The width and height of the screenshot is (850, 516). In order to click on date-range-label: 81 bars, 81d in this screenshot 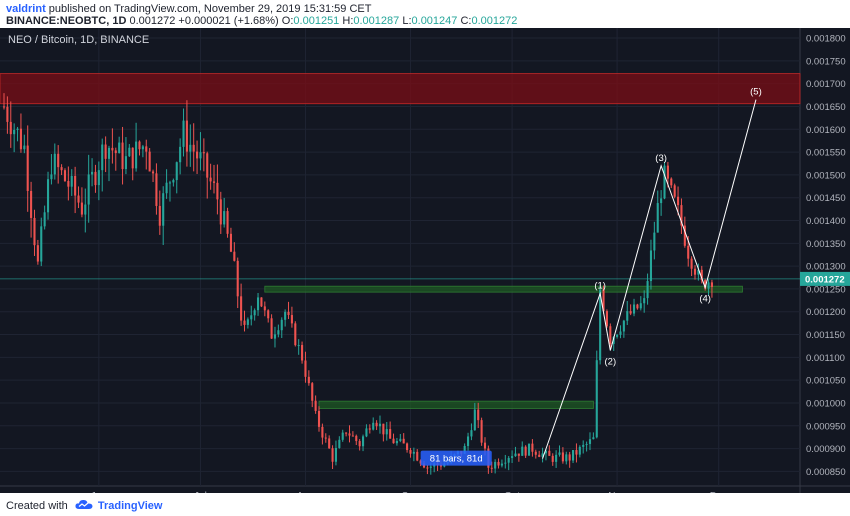, I will do `click(456, 459)`.